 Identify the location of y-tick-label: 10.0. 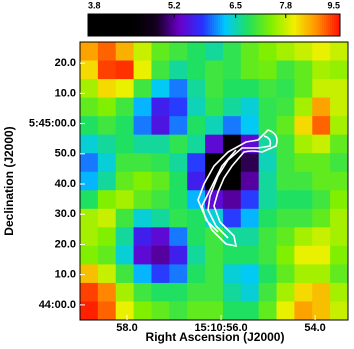
(65, 93).